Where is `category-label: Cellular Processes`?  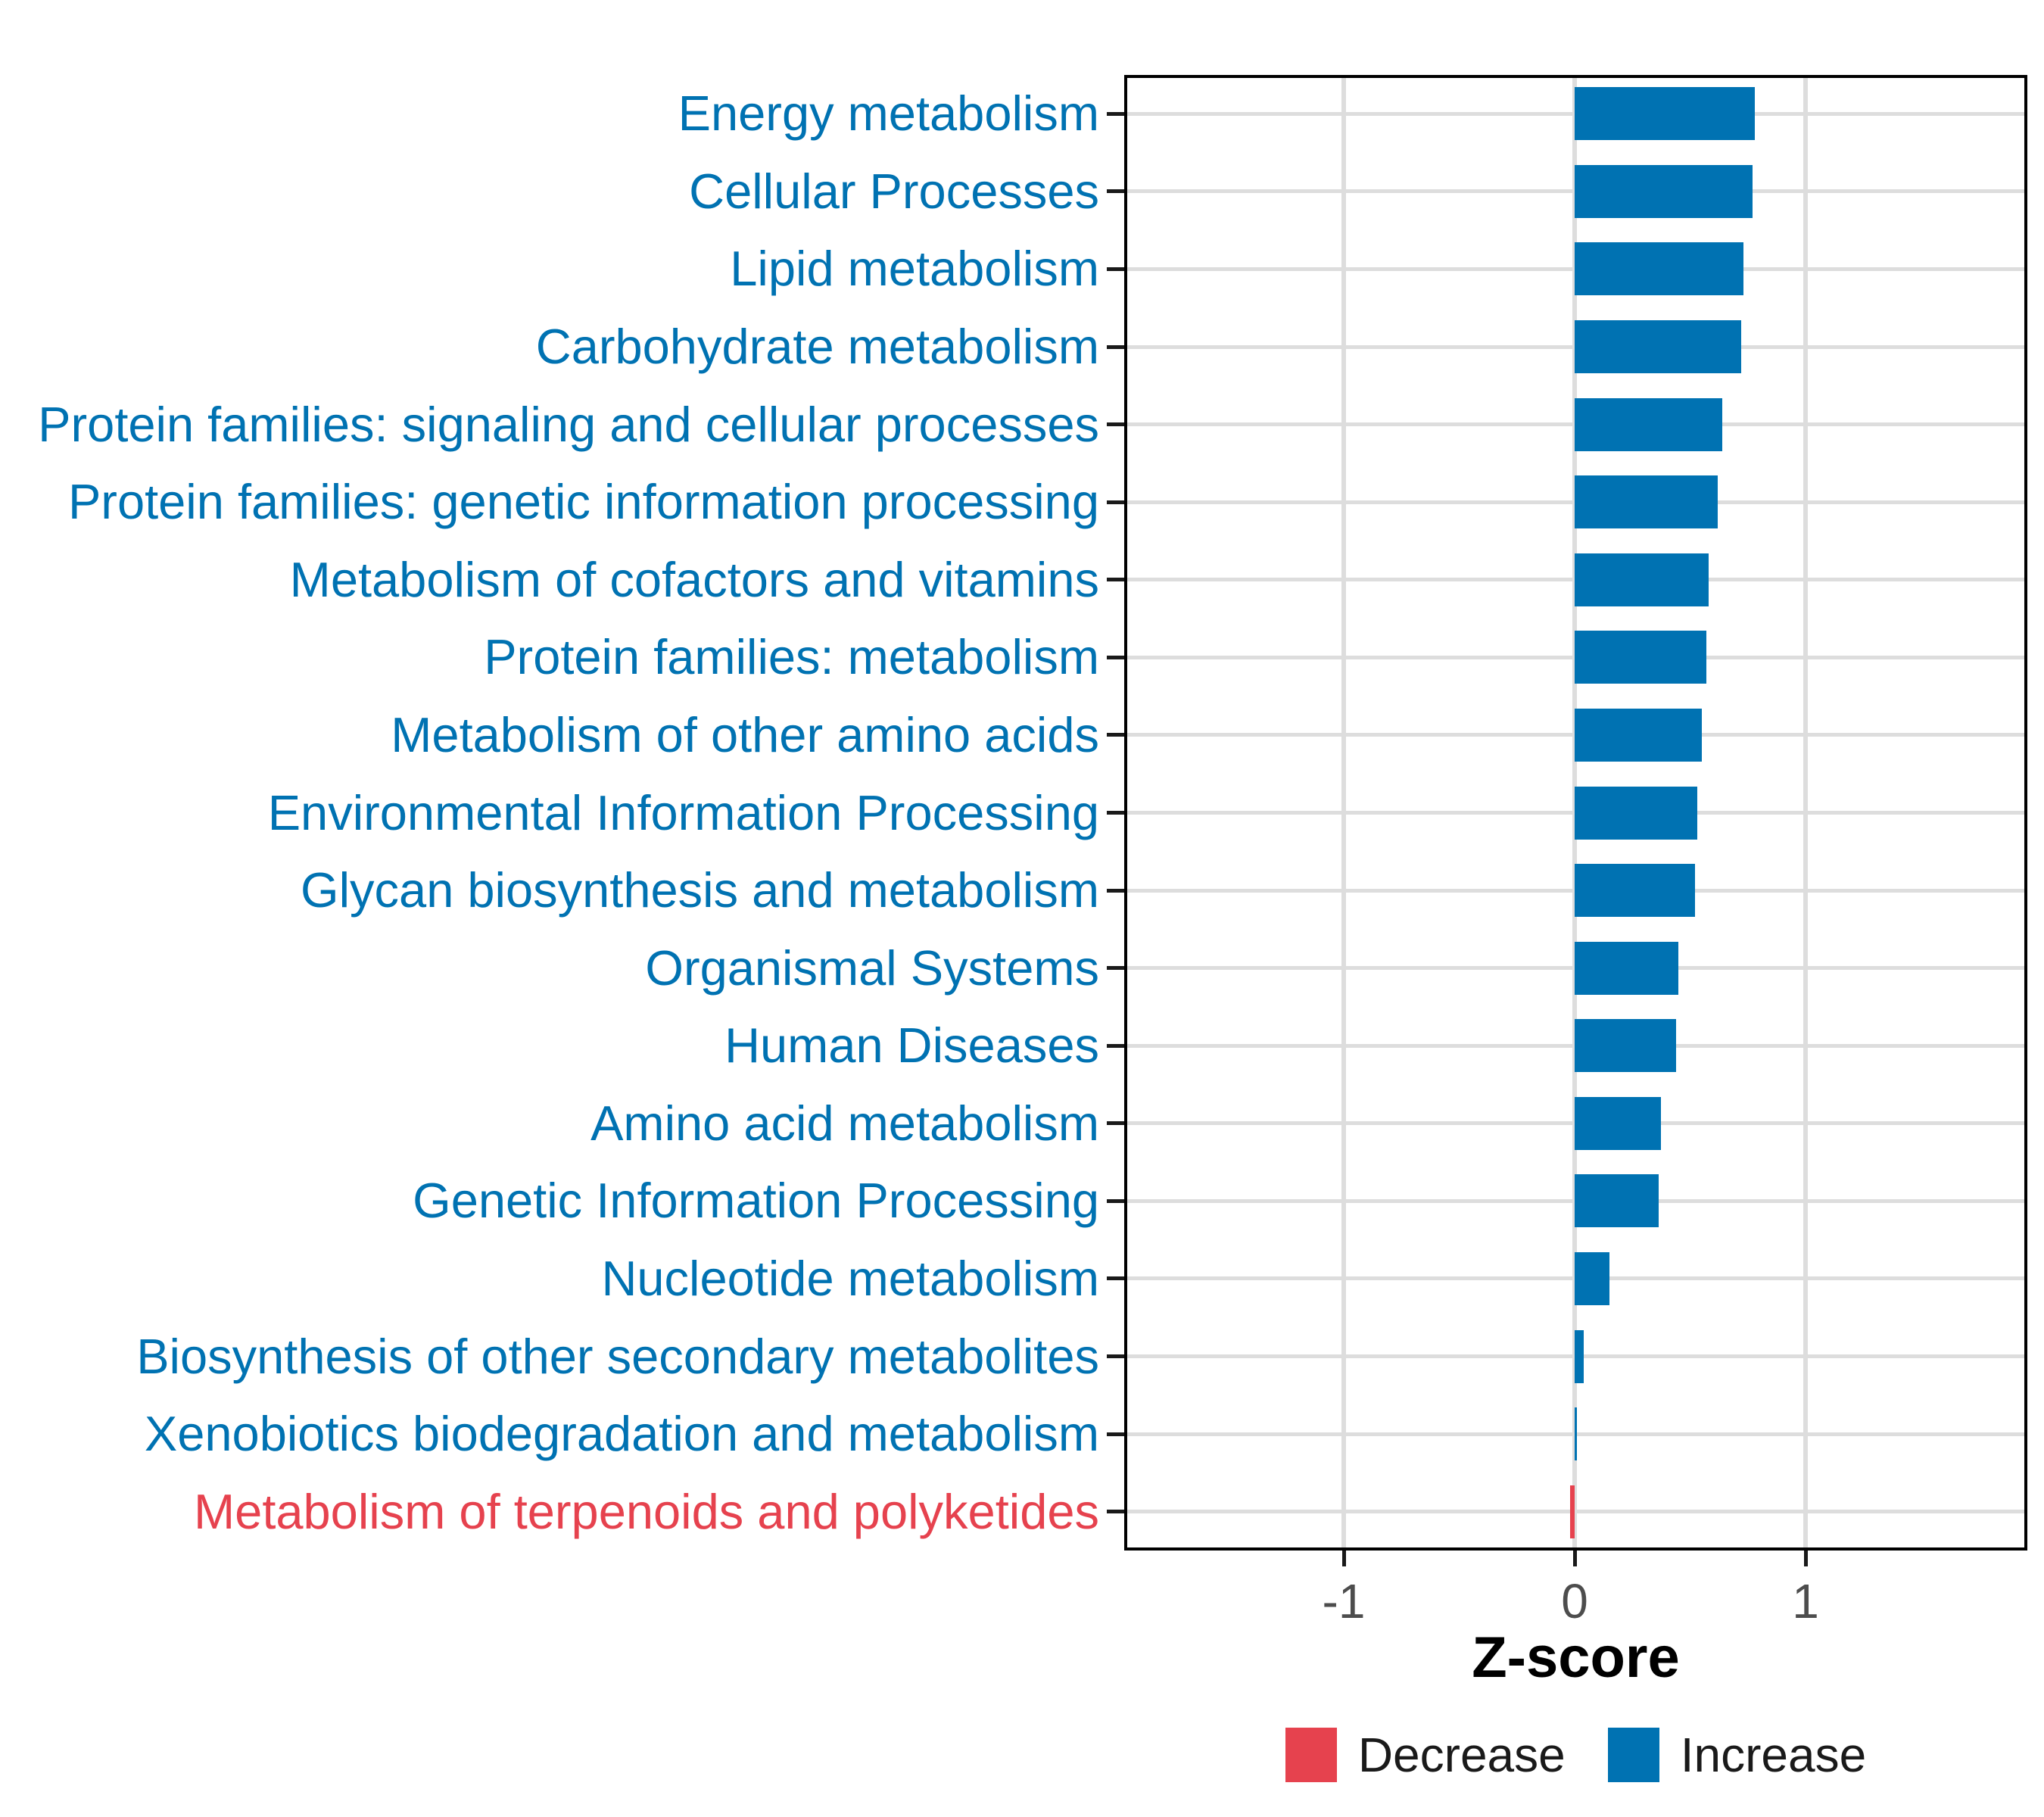
category-label: Cellular Processes is located at coordinates (894, 191).